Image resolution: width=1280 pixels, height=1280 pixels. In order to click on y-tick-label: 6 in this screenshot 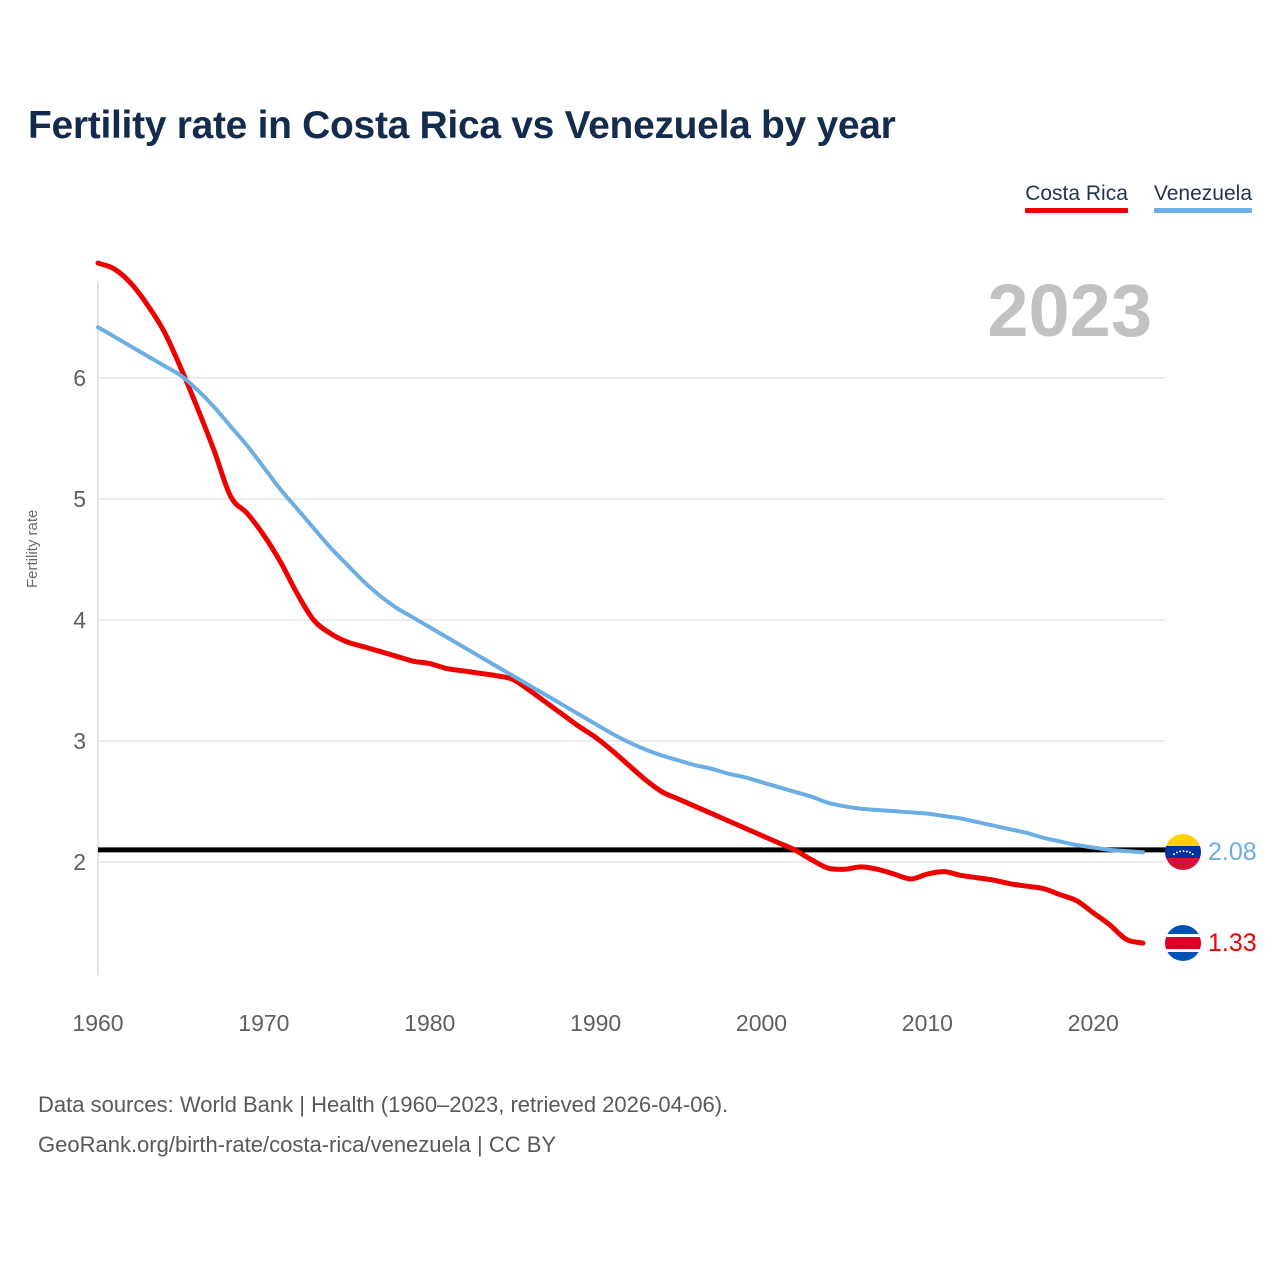, I will do `click(79, 378)`.